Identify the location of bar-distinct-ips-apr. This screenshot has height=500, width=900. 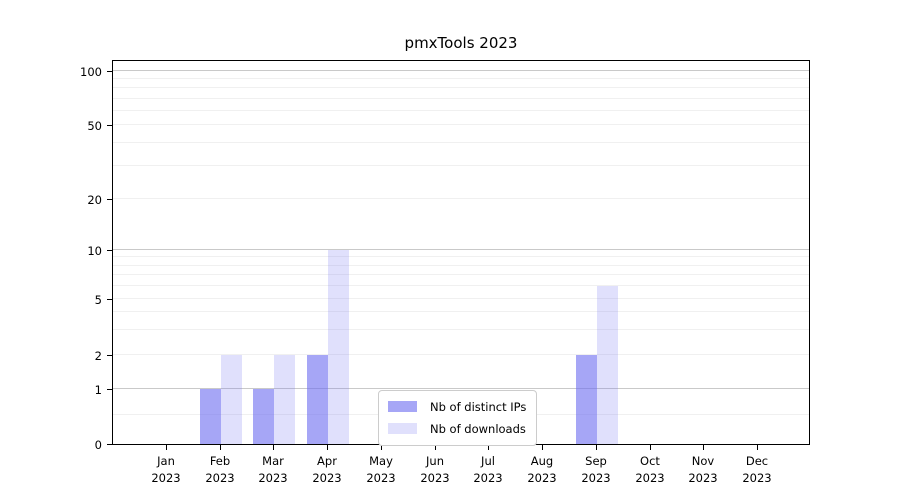
(317, 399).